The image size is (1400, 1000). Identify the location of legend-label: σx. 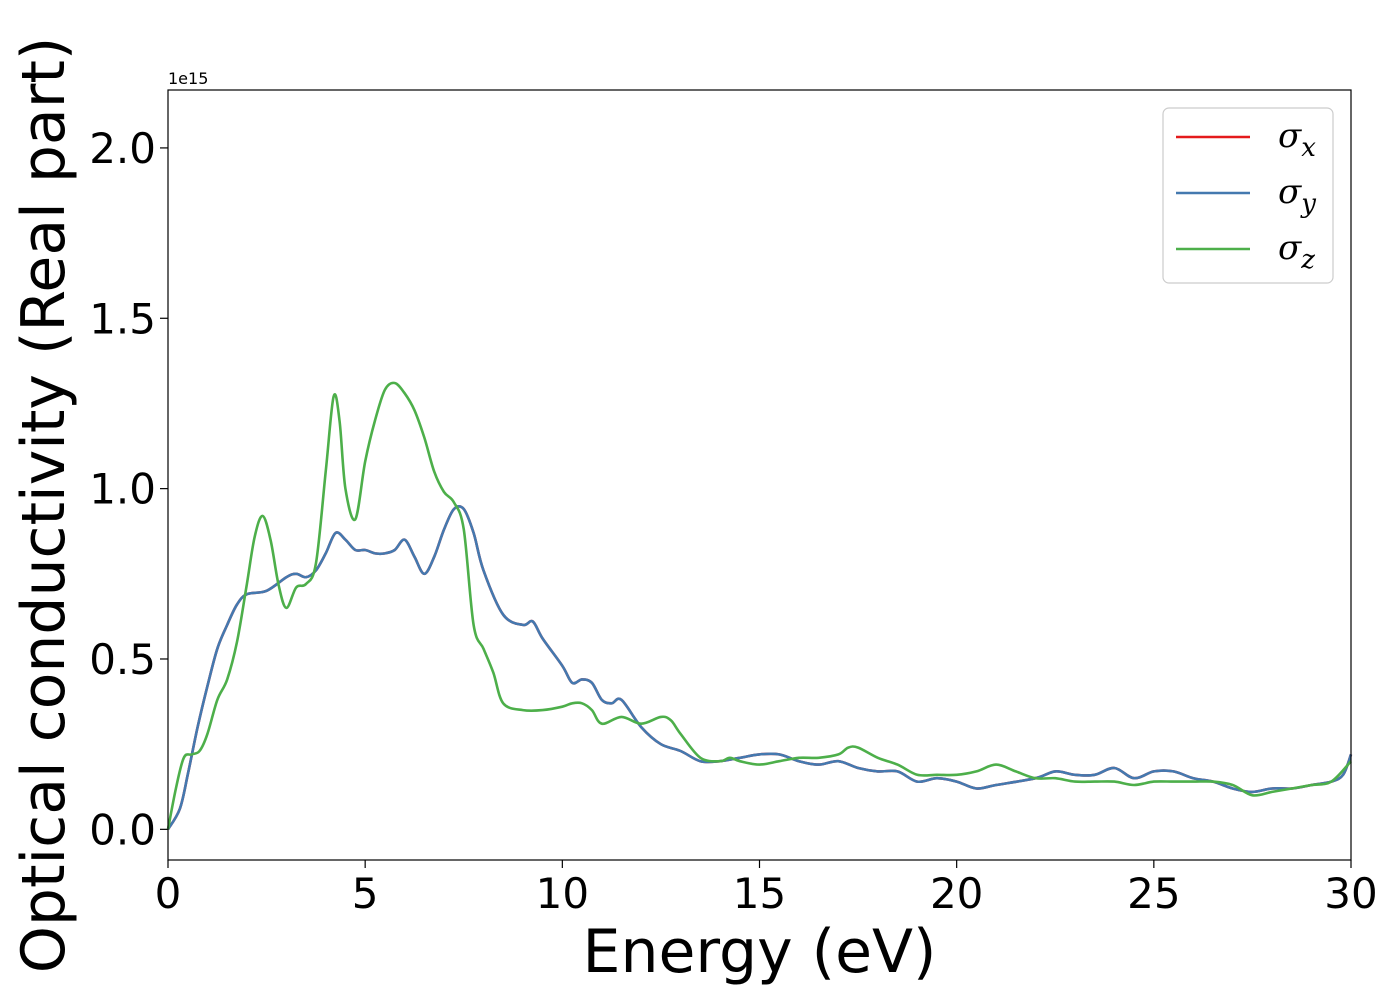
(1297, 139).